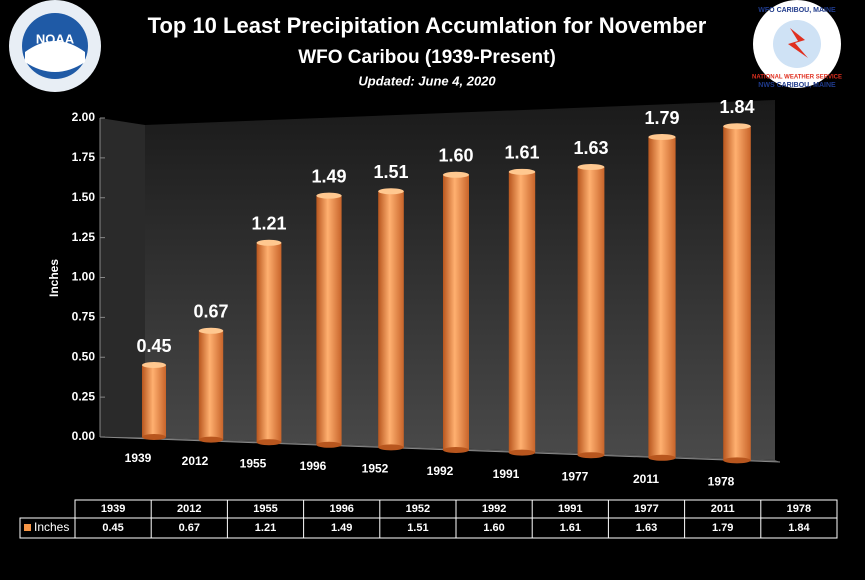 This screenshot has height=580, width=865. What do you see at coordinates (84, 356) in the screenshot?
I see `y-tick-label: 0.50` at bounding box center [84, 356].